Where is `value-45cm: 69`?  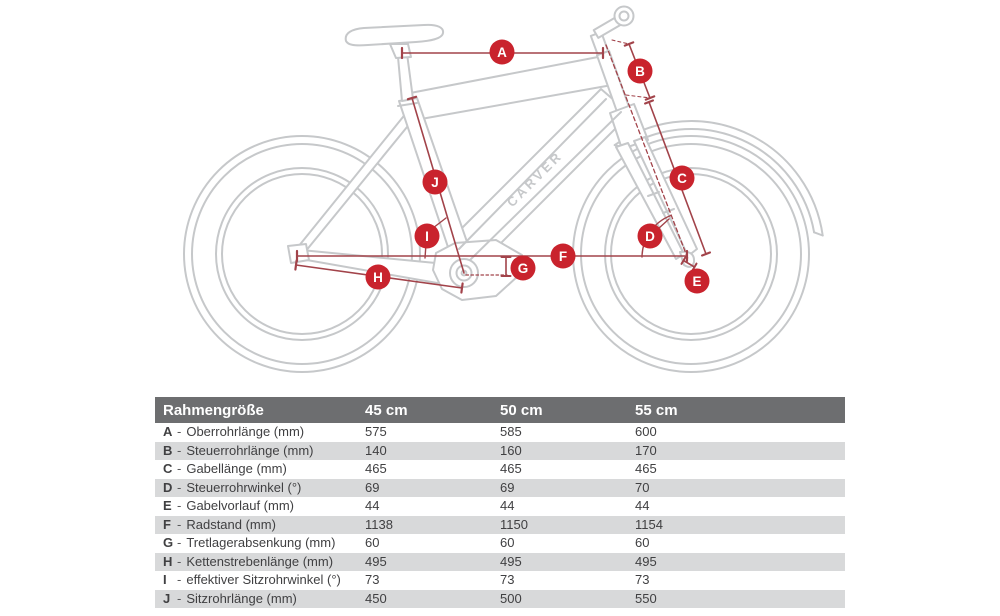 value-45cm: 69 is located at coordinates (372, 487).